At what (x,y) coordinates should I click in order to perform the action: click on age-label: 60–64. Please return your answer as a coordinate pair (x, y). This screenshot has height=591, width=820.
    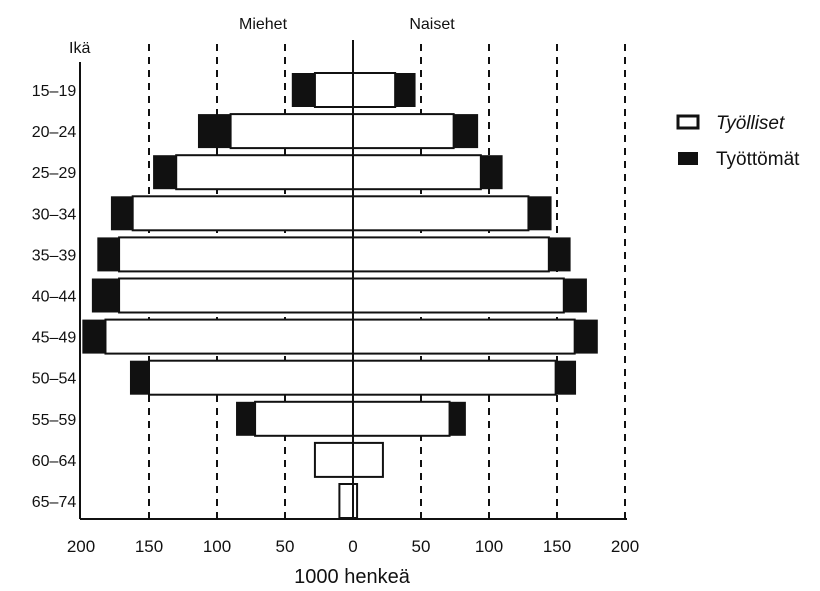
    Looking at the image, I should click on (54, 461).